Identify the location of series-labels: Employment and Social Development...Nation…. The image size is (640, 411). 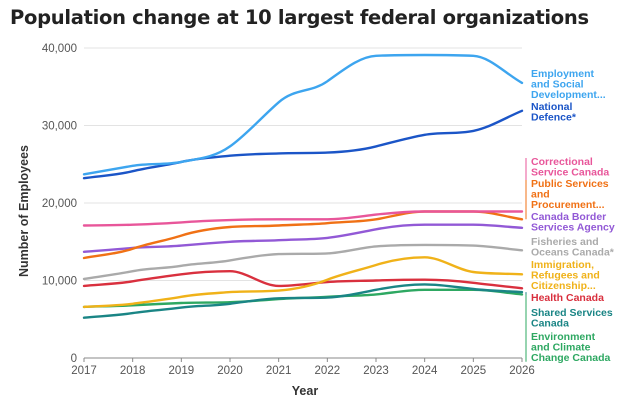
(573, 216).